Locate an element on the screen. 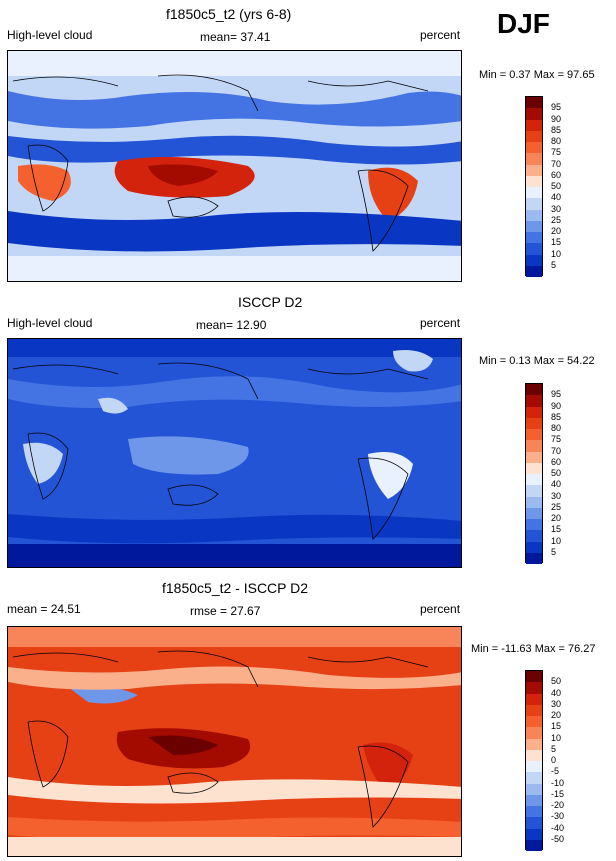 The image size is (616, 861). panel1-colorbar-tick-label: 10 is located at coordinates (556, 253).